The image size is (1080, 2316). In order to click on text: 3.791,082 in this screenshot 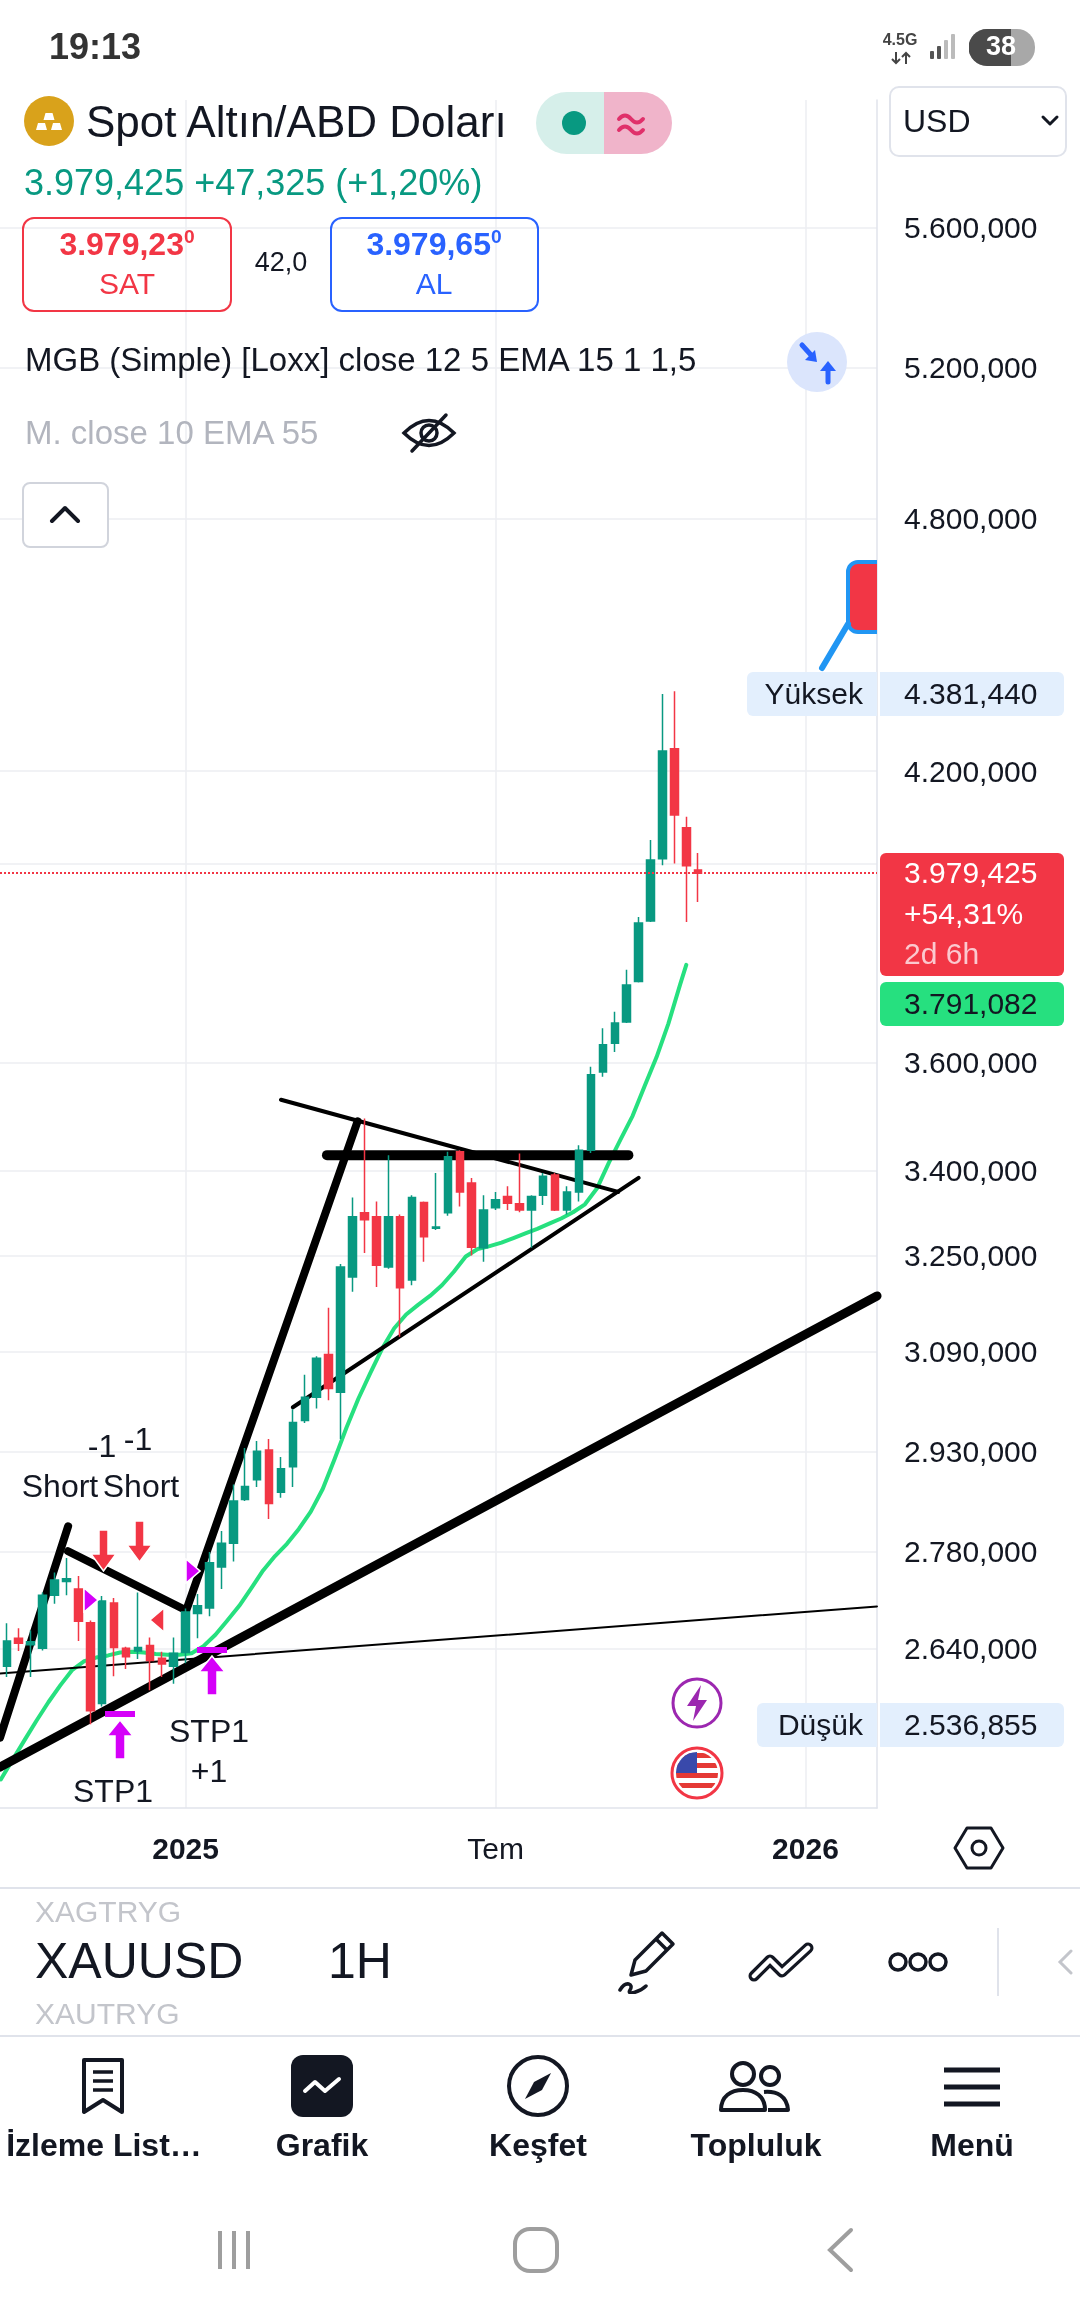, I will do `click(971, 1004)`.